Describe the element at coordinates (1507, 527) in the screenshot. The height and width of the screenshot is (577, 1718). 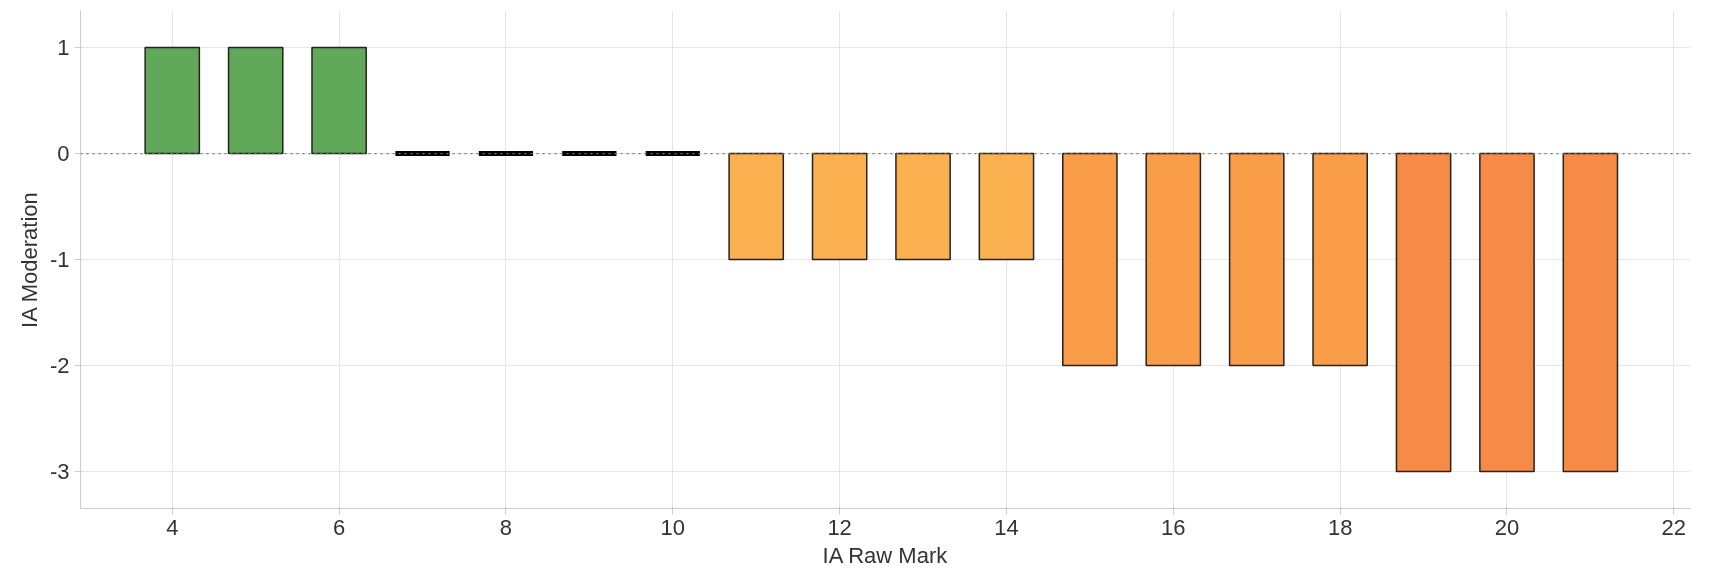
I see `x-tick-label: 20` at that location.